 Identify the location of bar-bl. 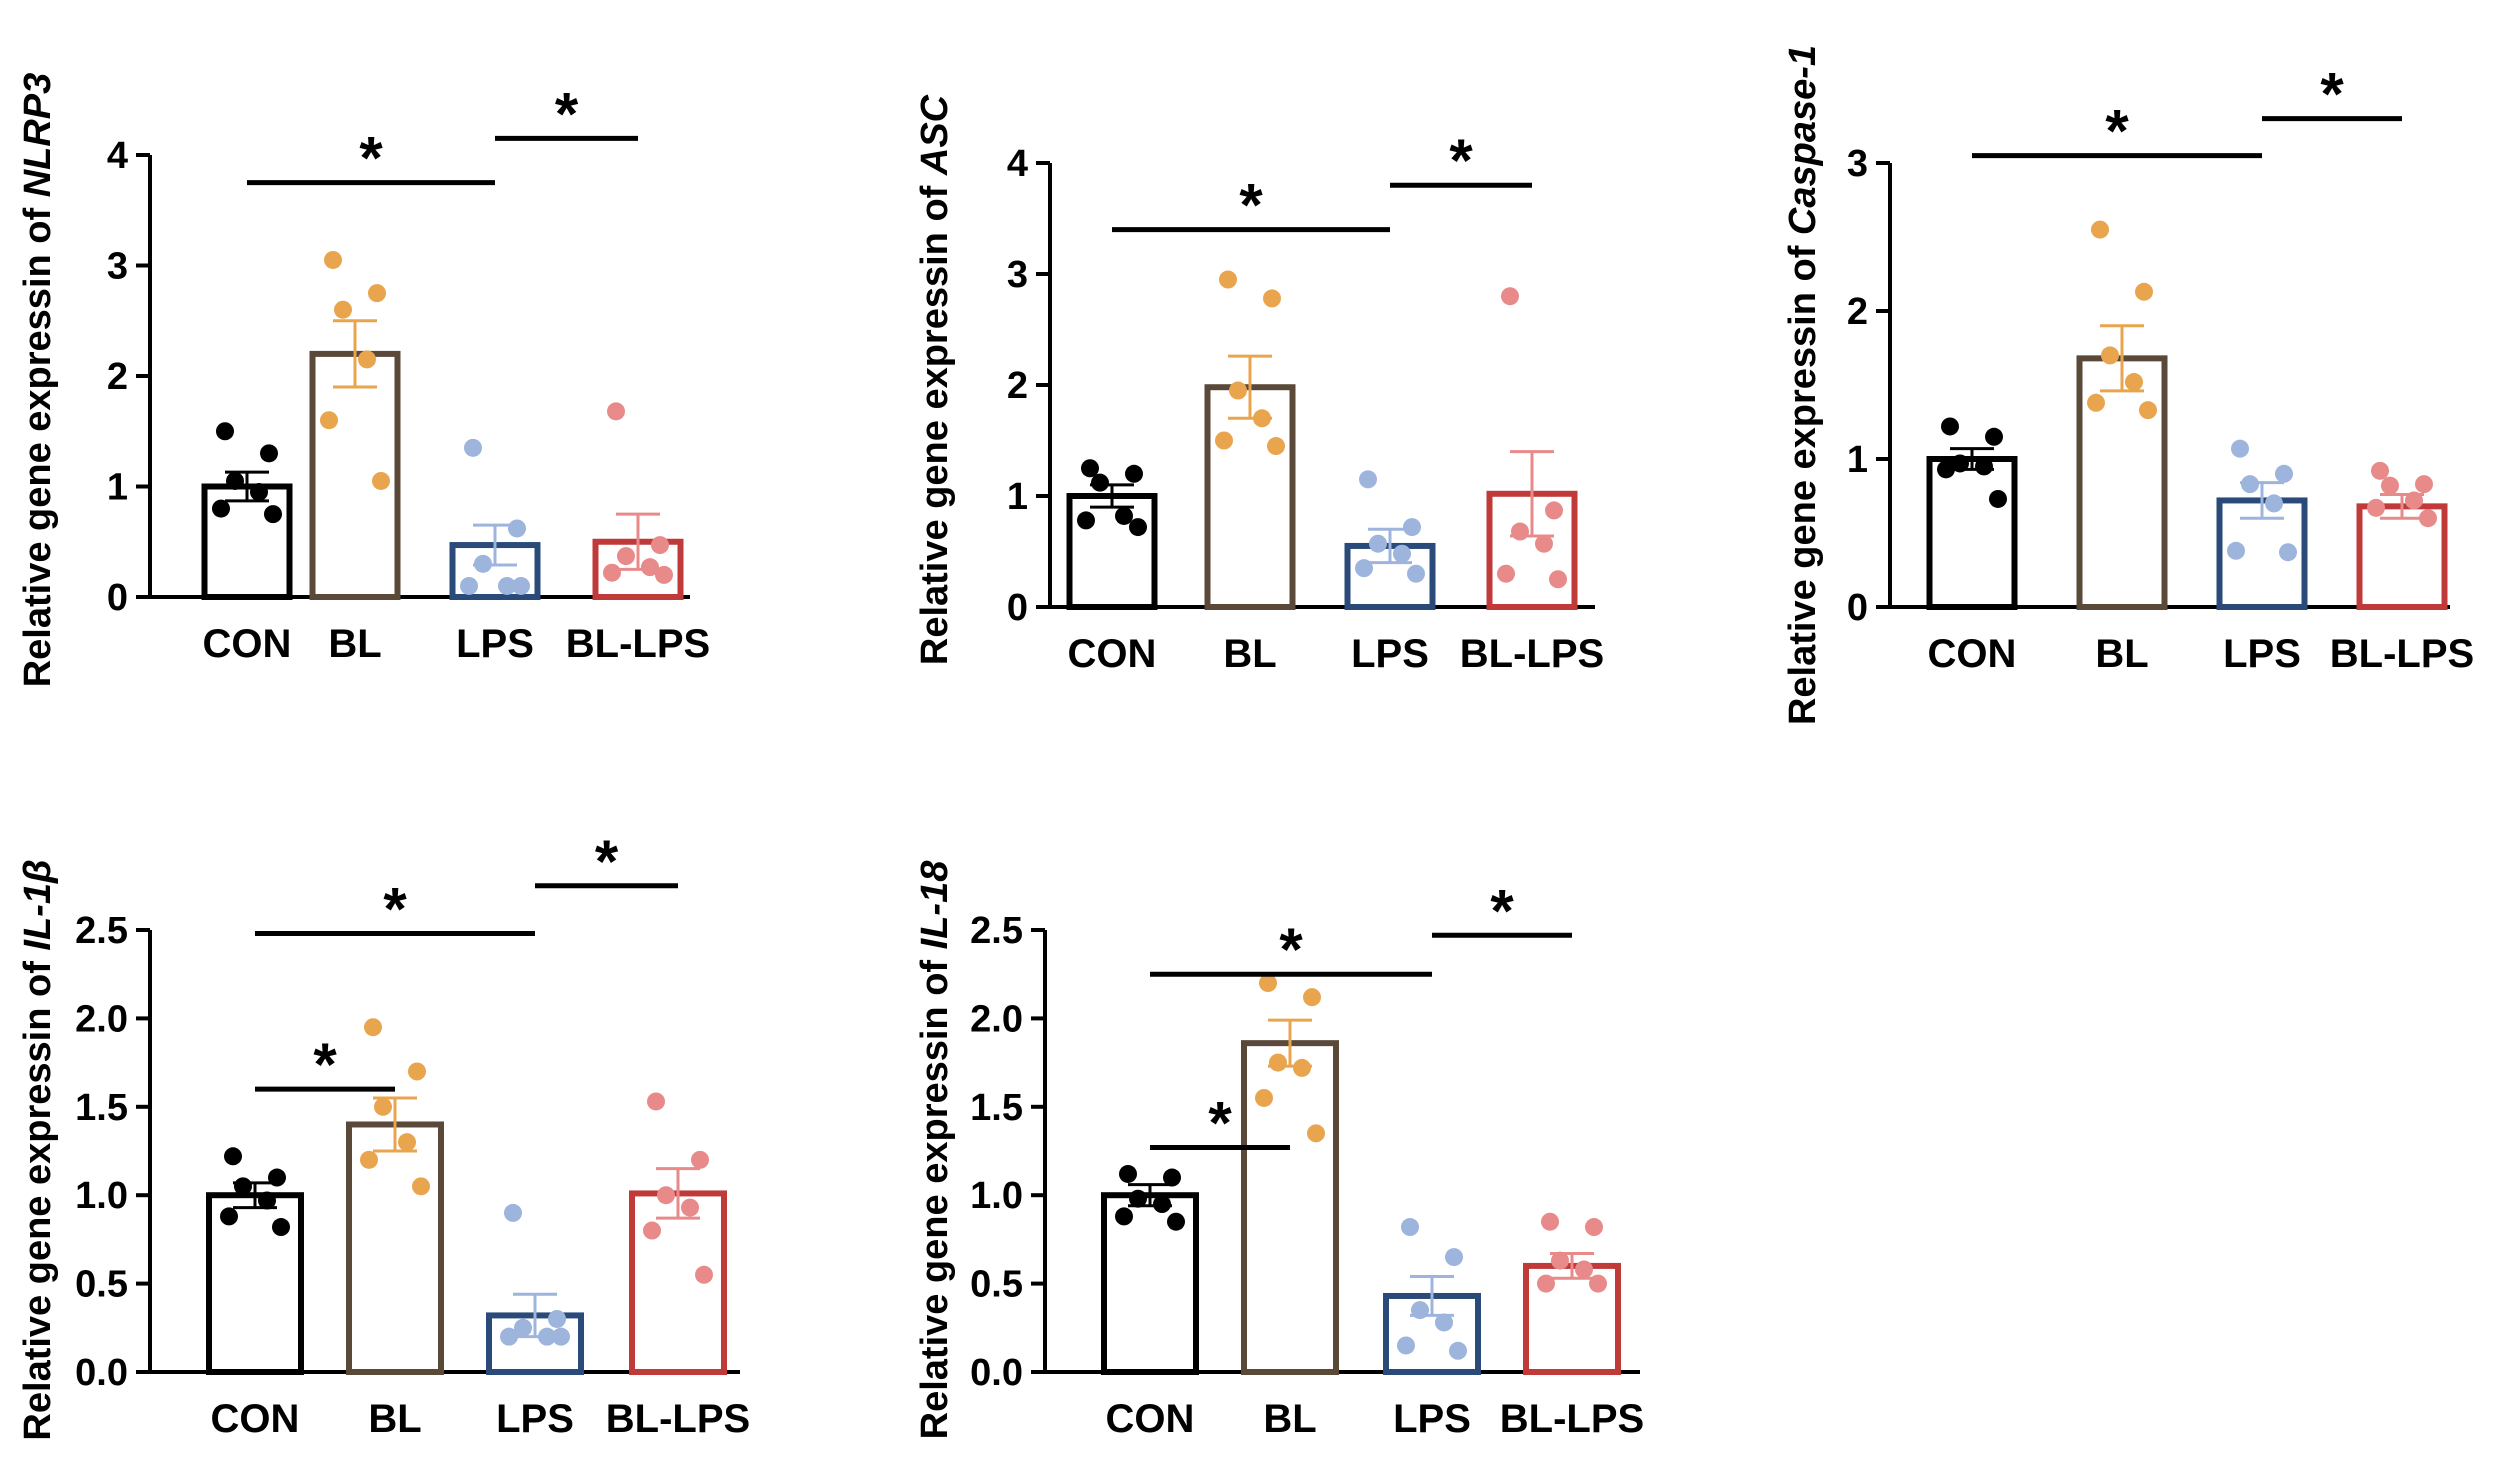
(1250, 497).